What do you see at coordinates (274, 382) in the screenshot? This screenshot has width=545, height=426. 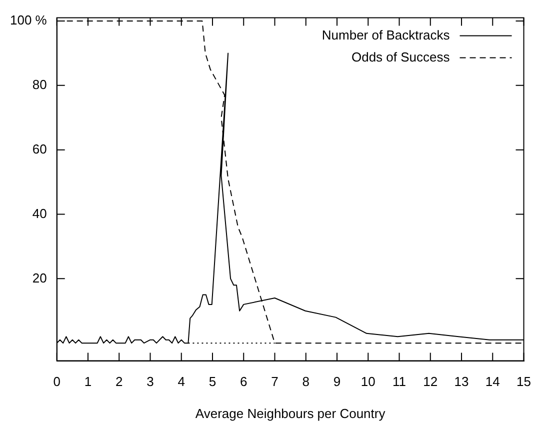 I see `x-tick-label: 7` at bounding box center [274, 382].